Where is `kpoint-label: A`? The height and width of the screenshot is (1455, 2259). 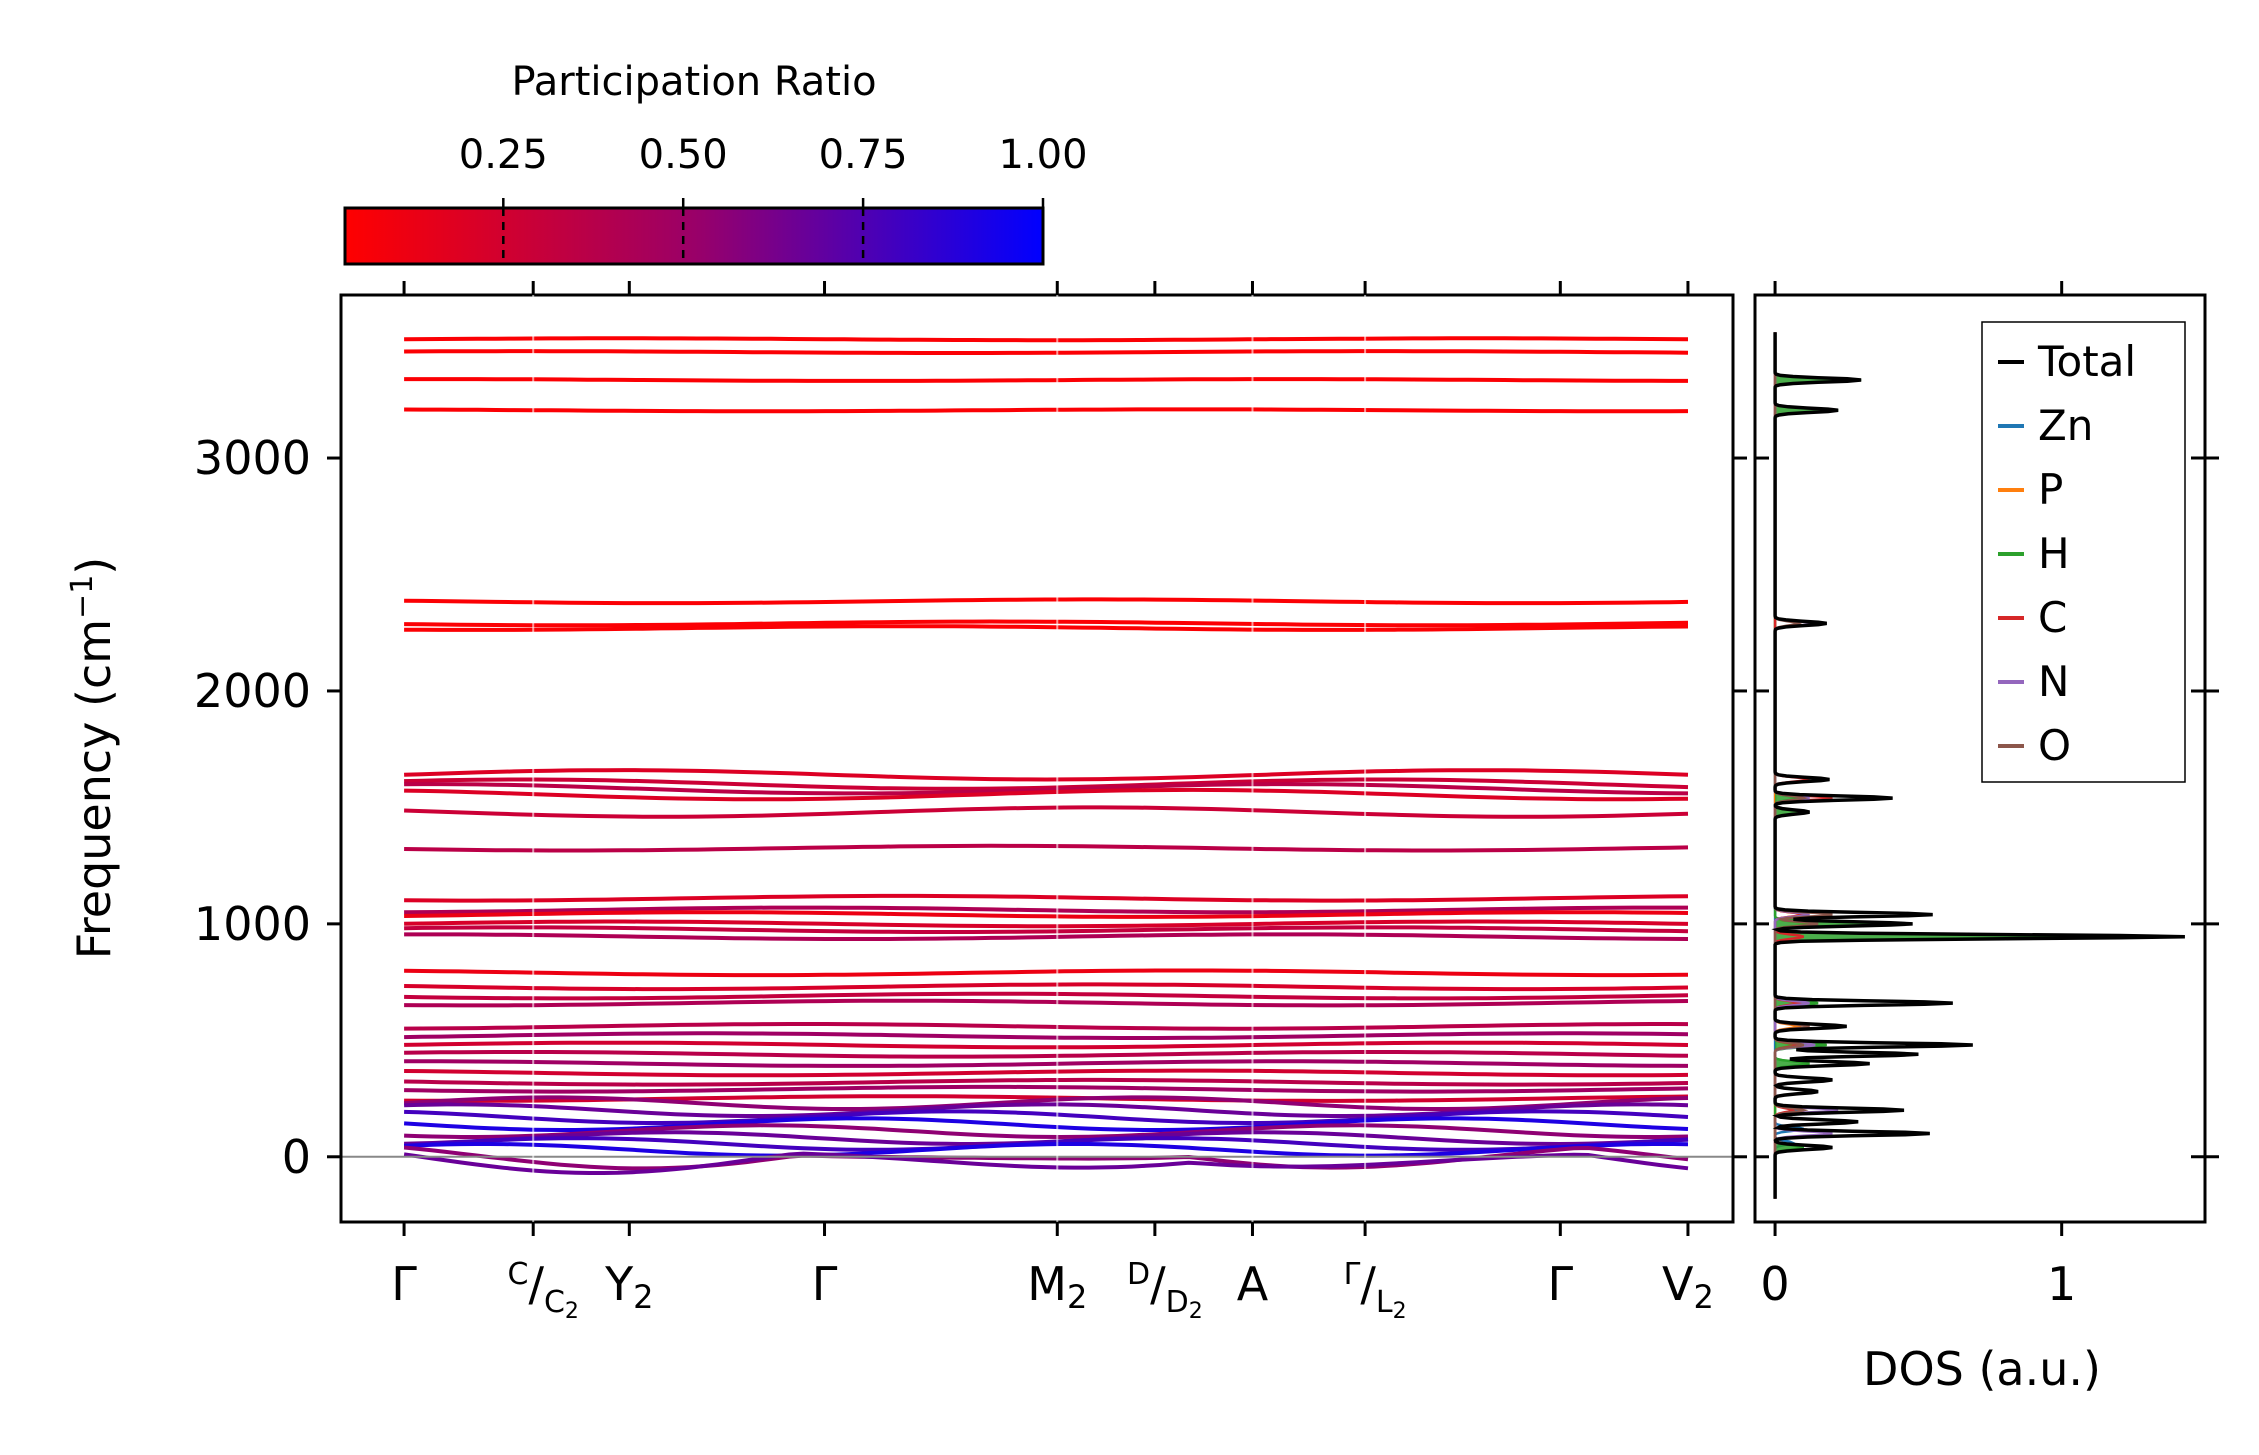 kpoint-label: A is located at coordinates (1253, 1284).